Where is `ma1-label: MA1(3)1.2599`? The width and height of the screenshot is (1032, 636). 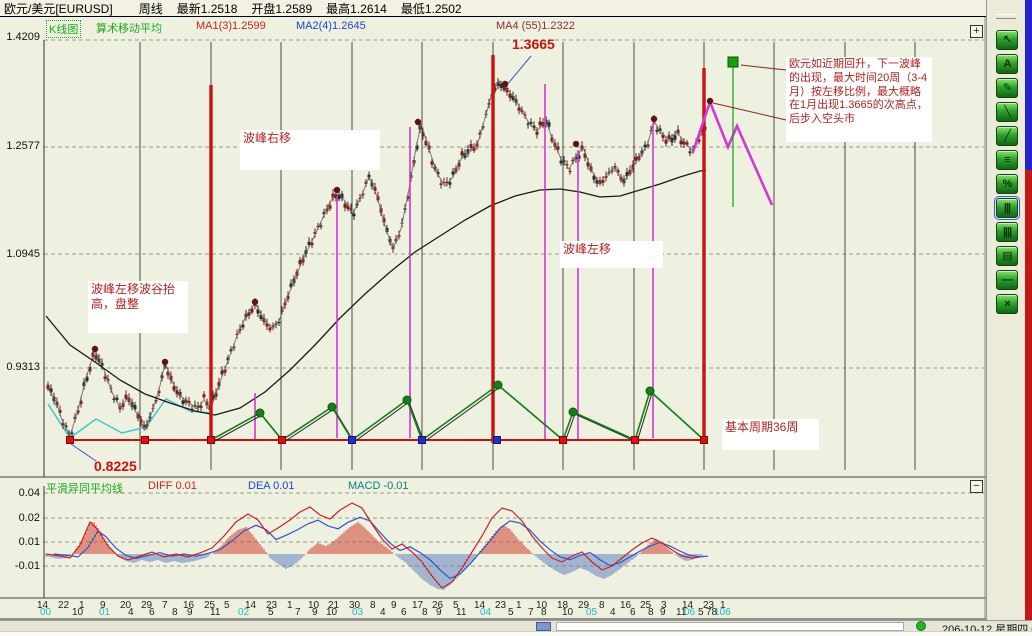 ma1-label: MA1(3)1.2599 is located at coordinates (231, 26).